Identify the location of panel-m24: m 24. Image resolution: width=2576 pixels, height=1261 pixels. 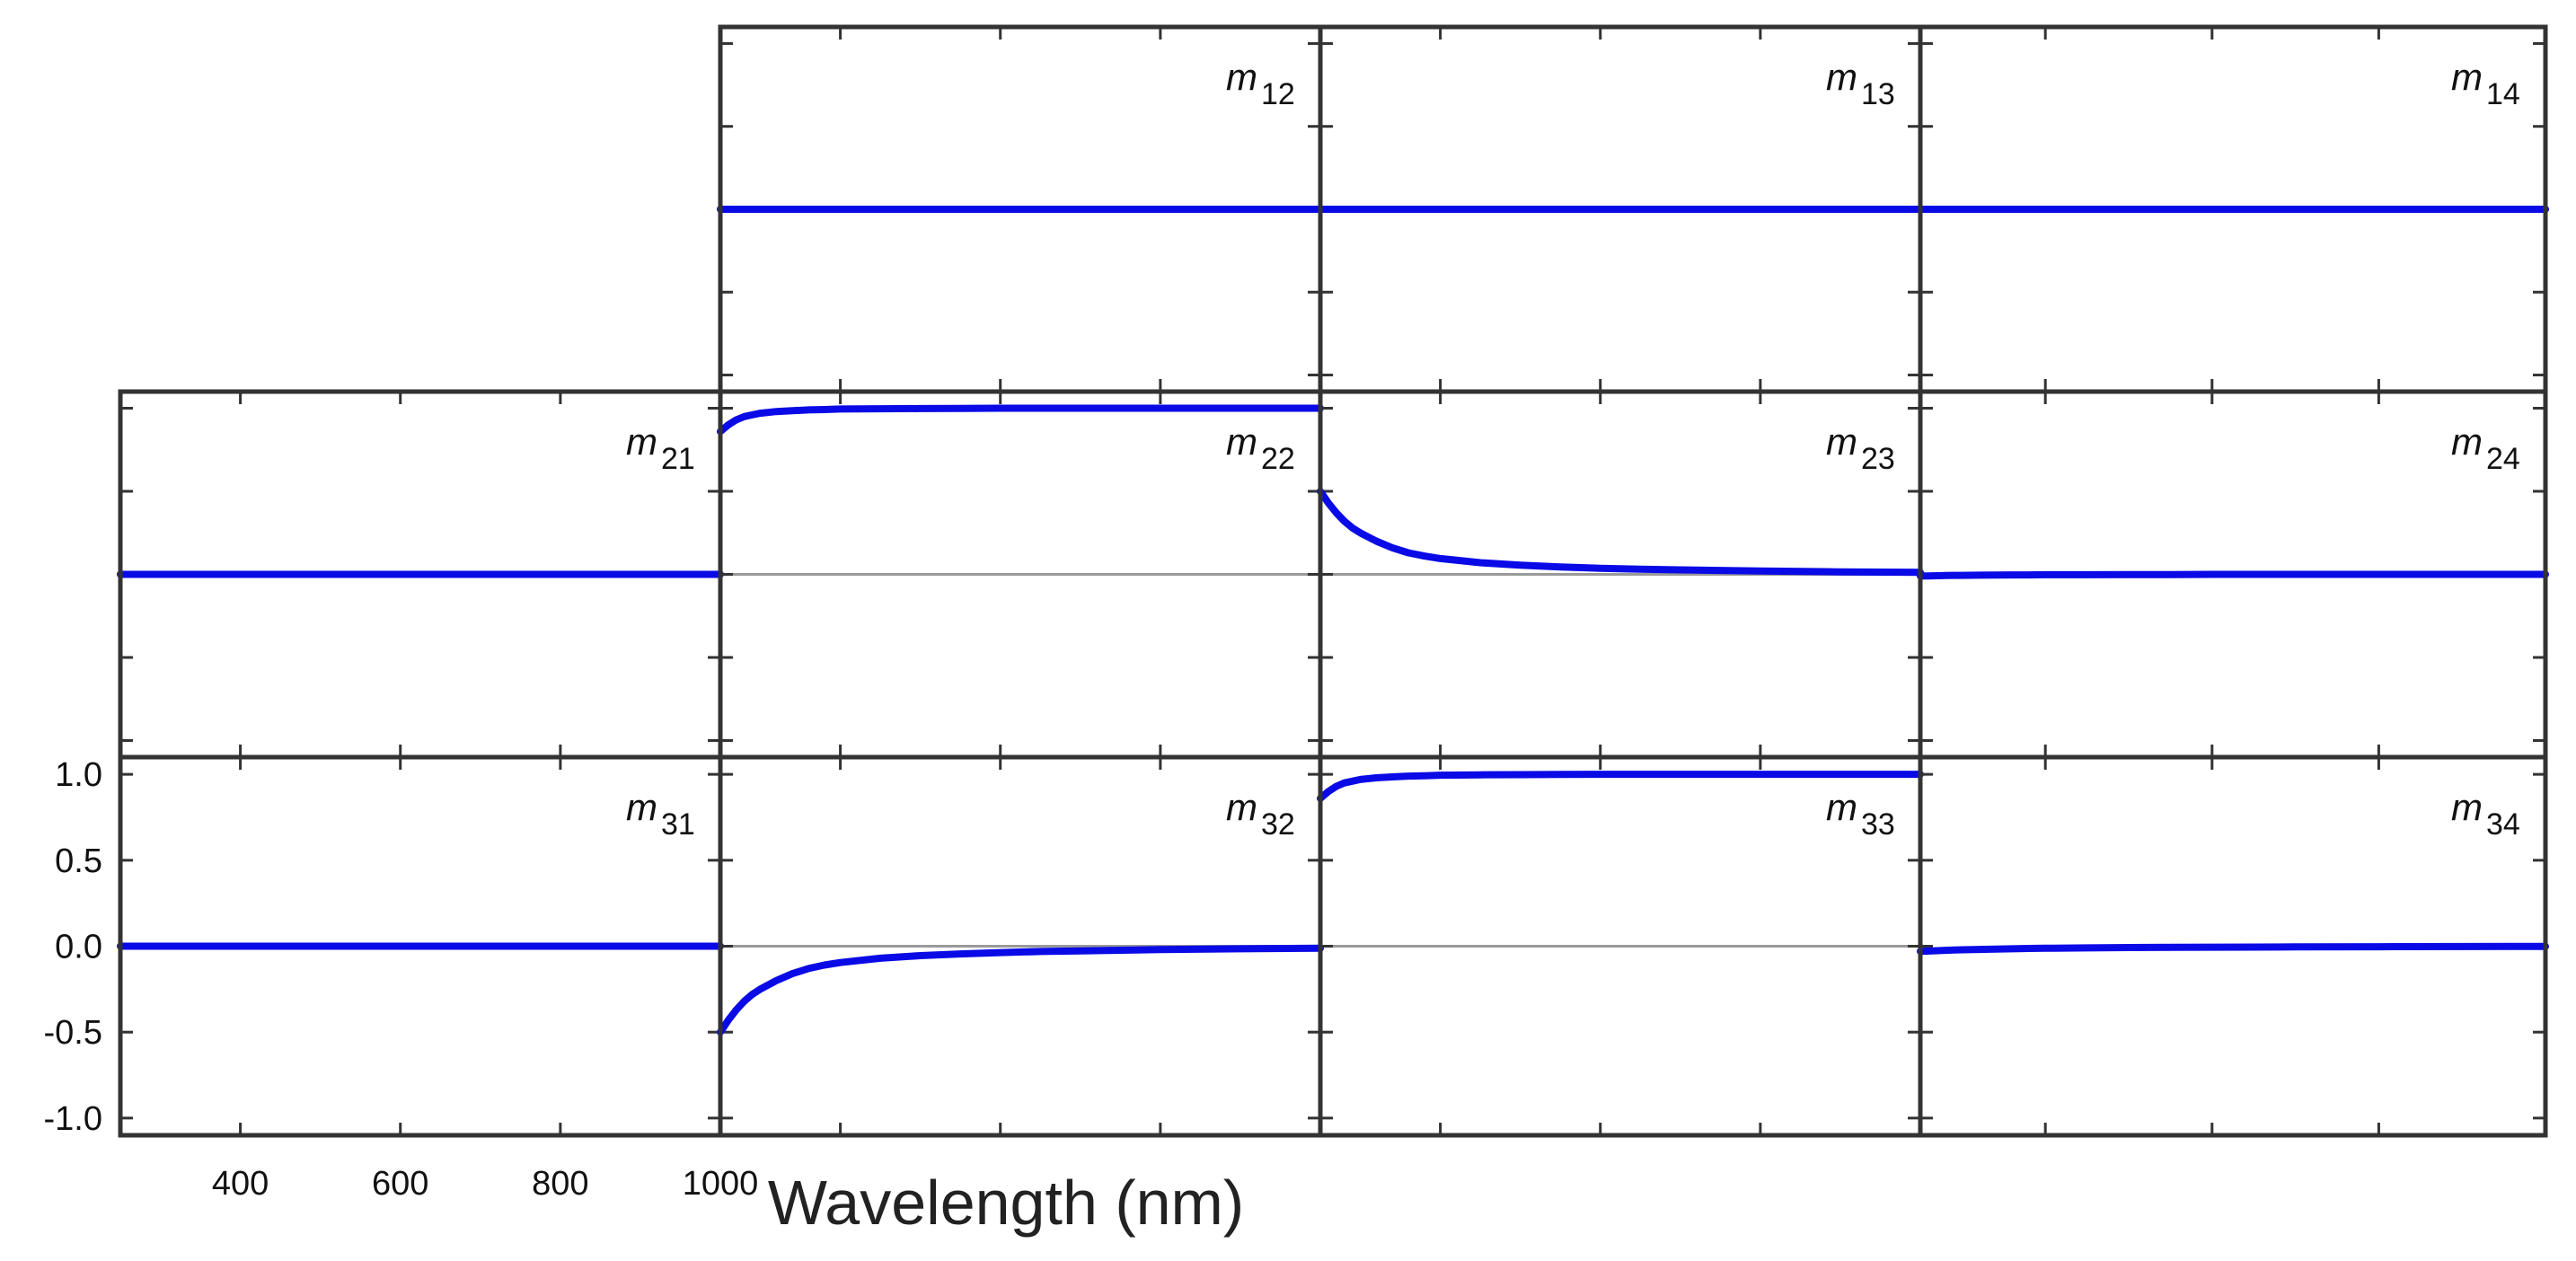
(2233, 574).